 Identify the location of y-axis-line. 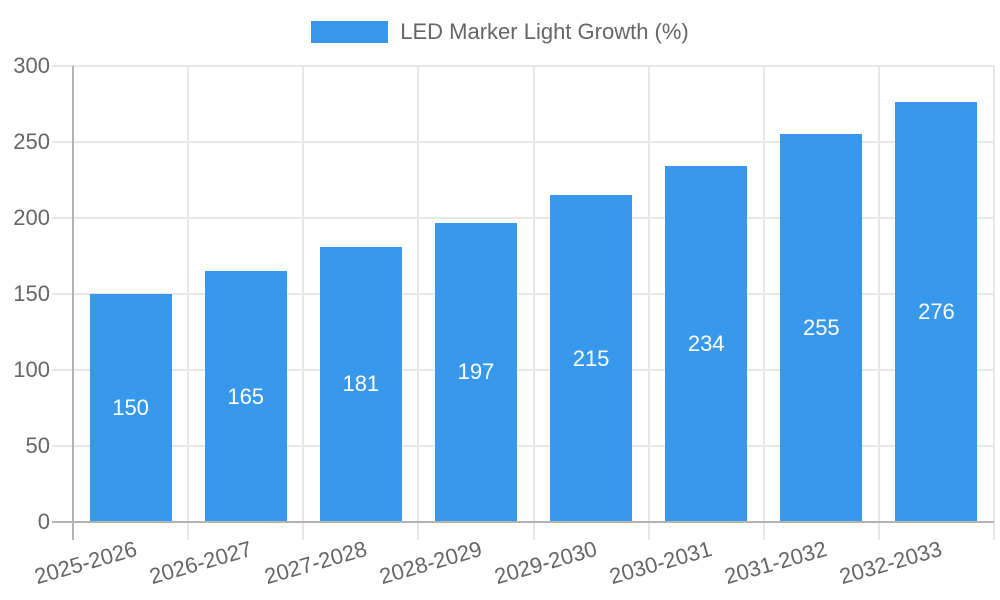
(73, 303).